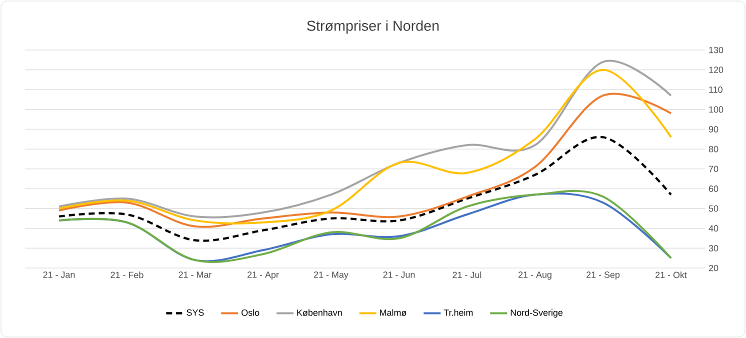 The width and height of the screenshot is (746, 338). What do you see at coordinates (195, 275) in the screenshot?
I see `x-tick-label: 21 - Mar` at bounding box center [195, 275].